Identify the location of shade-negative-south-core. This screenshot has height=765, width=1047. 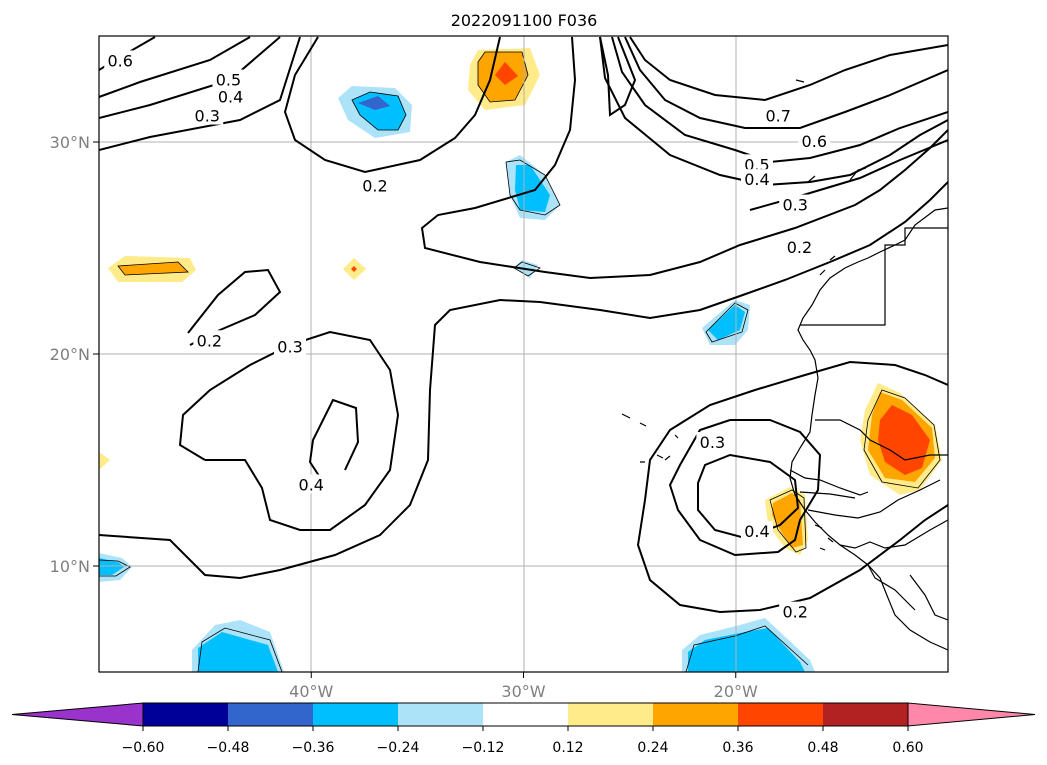
(238, 652).